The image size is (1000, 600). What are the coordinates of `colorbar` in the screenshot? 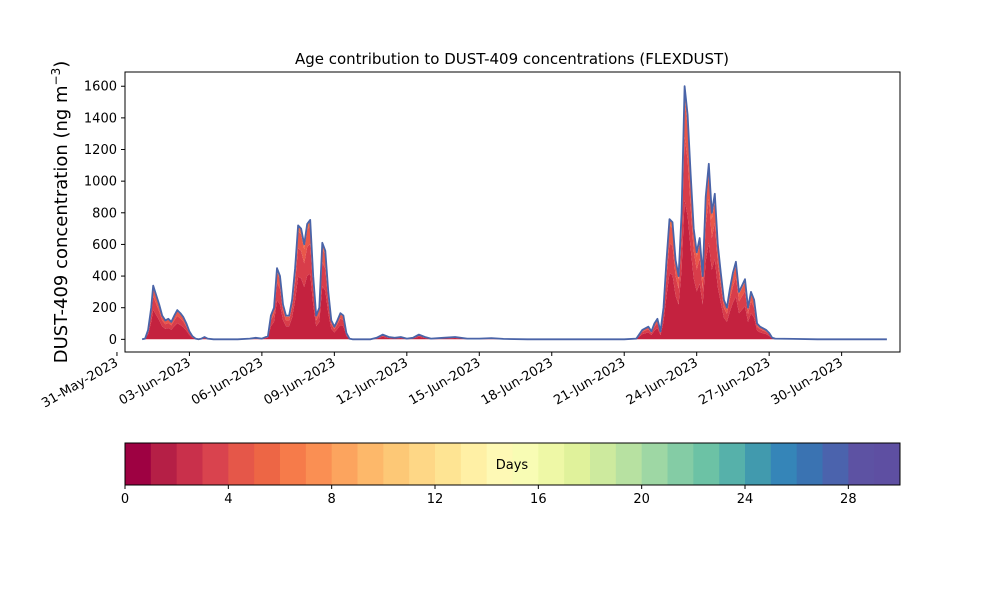 It's located at (512, 464).